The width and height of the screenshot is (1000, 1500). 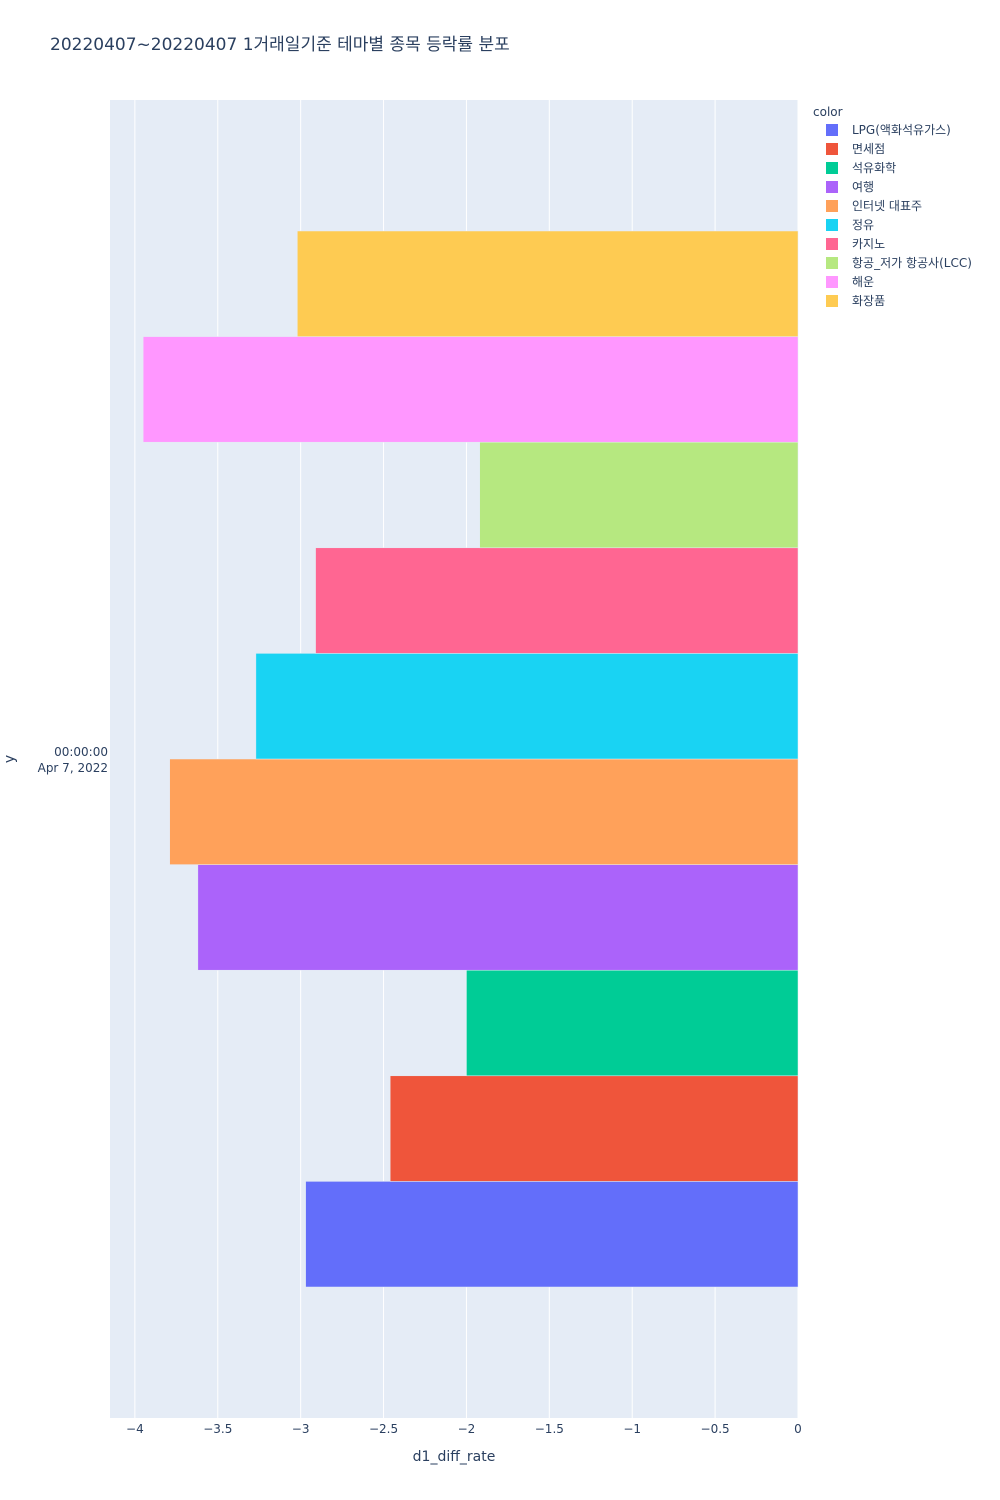 What do you see at coordinates (632, 1429) in the screenshot?
I see `x-tick-label: −1` at bounding box center [632, 1429].